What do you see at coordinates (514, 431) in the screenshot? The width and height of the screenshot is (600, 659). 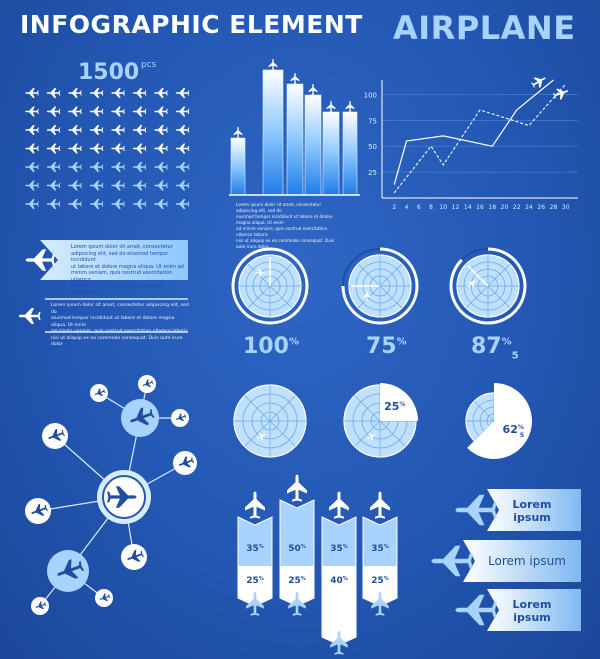 I see `pie-label: 62% 5` at bounding box center [514, 431].